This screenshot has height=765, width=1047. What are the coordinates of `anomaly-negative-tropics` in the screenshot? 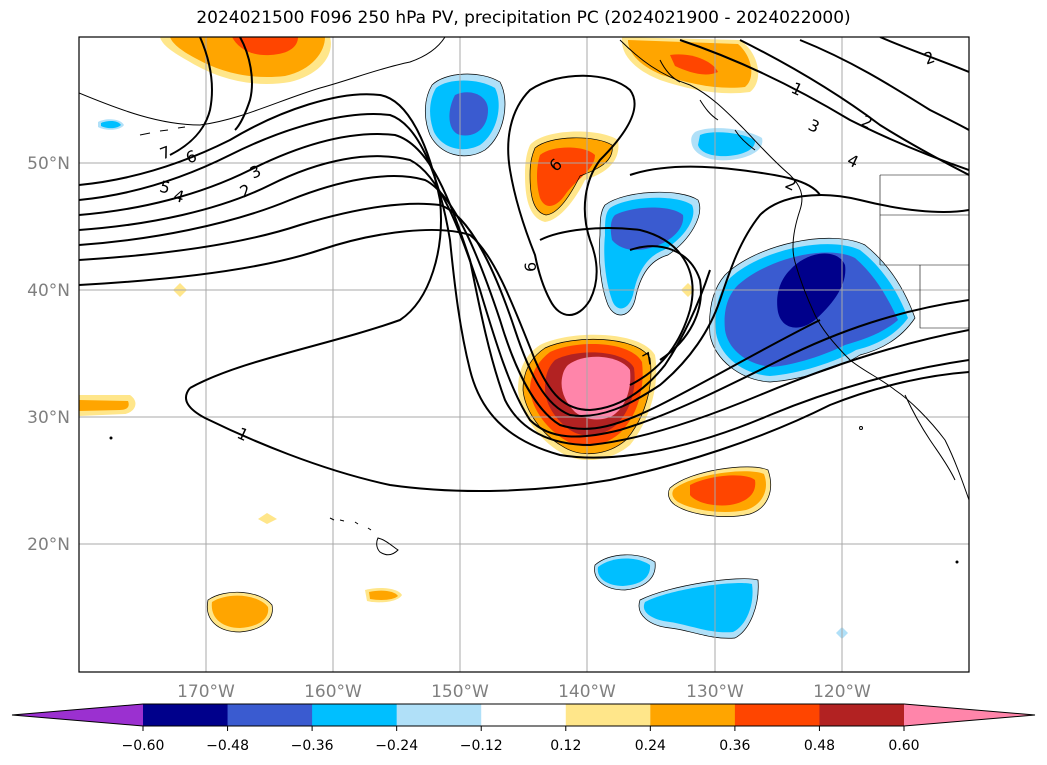 It's located at (676, 596).